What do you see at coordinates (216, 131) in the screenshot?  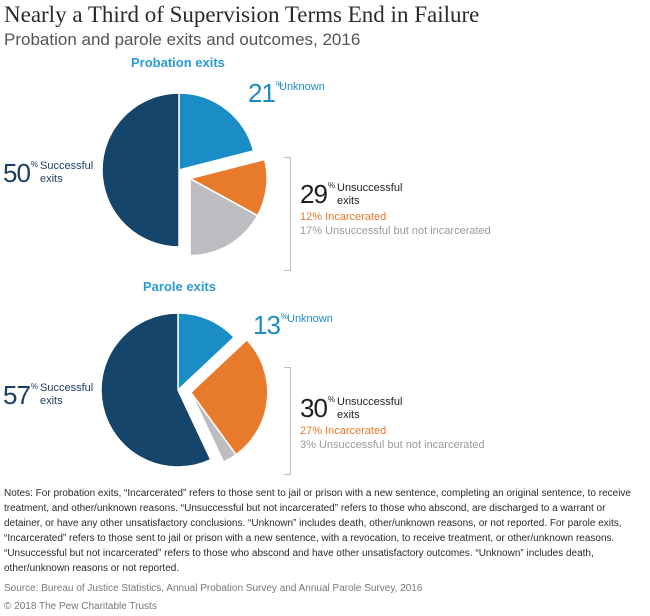 I see `probation-slice-unknown` at bounding box center [216, 131].